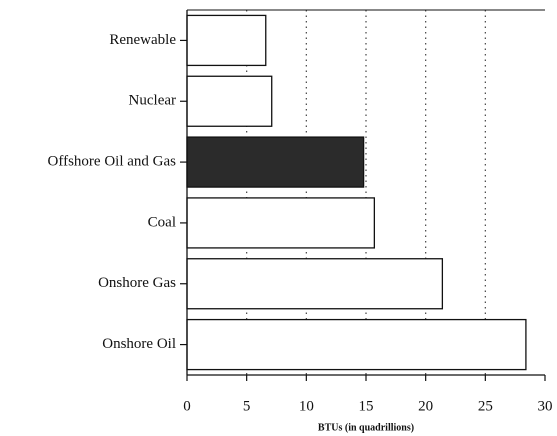 The width and height of the screenshot is (557, 436). What do you see at coordinates (112, 162) in the screenshot?
I see `y-tick-label: Offshore Oil and Gas` at bounding box center [112, 162].